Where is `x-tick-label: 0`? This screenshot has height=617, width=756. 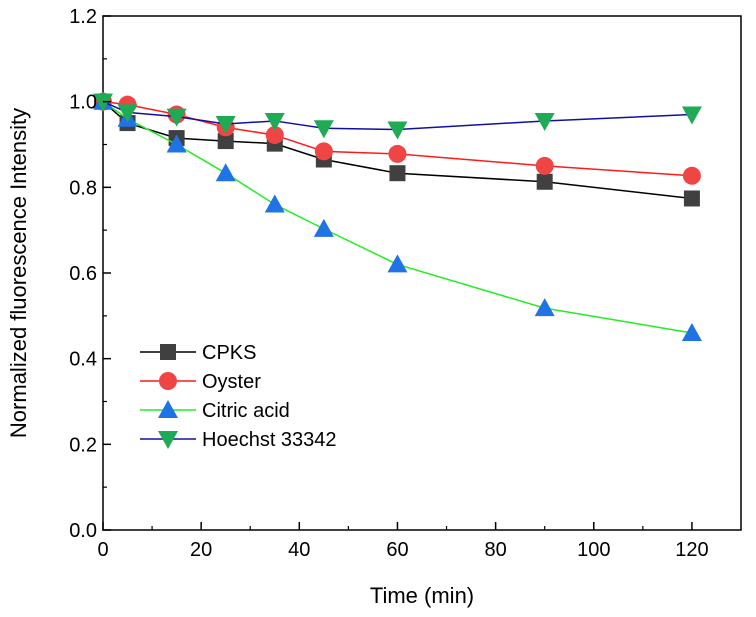
x-tick-label: 0 is located at coordinates (102, 550).